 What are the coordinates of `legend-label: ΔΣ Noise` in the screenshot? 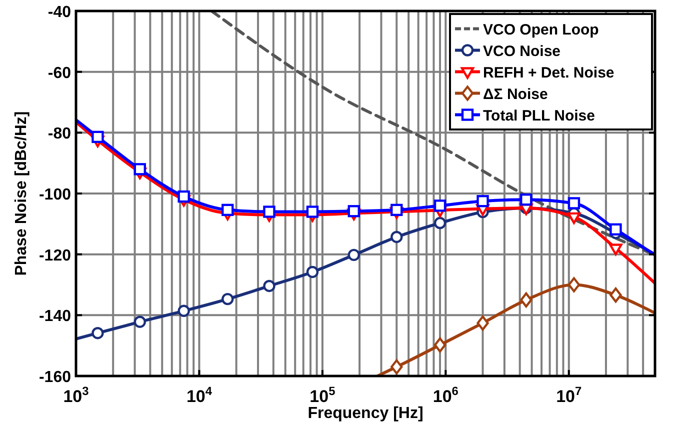 It's located at (515, 94).